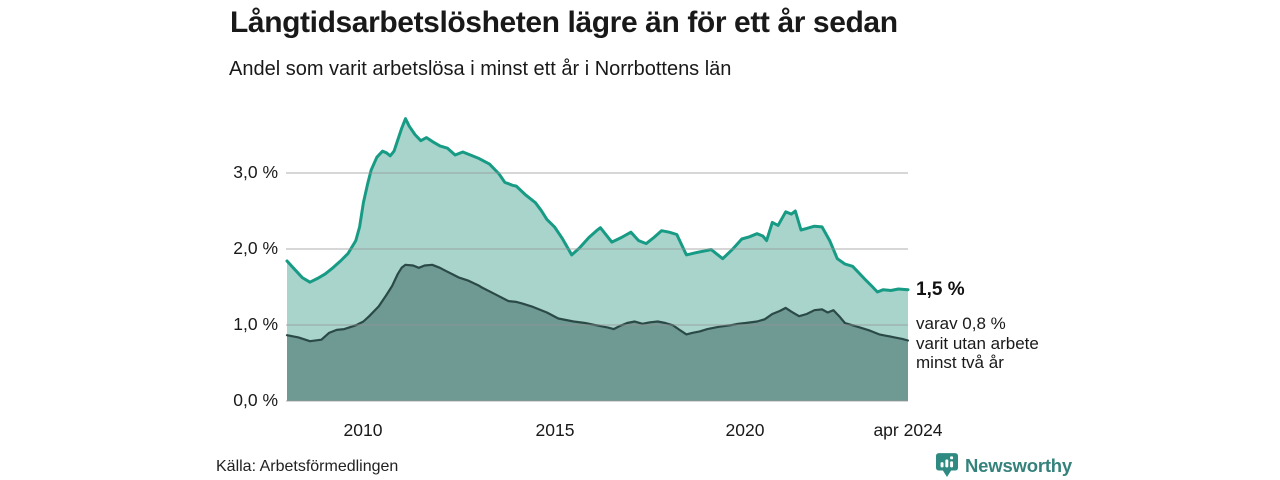  Describe the element at coordinates (555, 430) in the screenshot. I see `x-tick-label-2015: 2015` at that location.